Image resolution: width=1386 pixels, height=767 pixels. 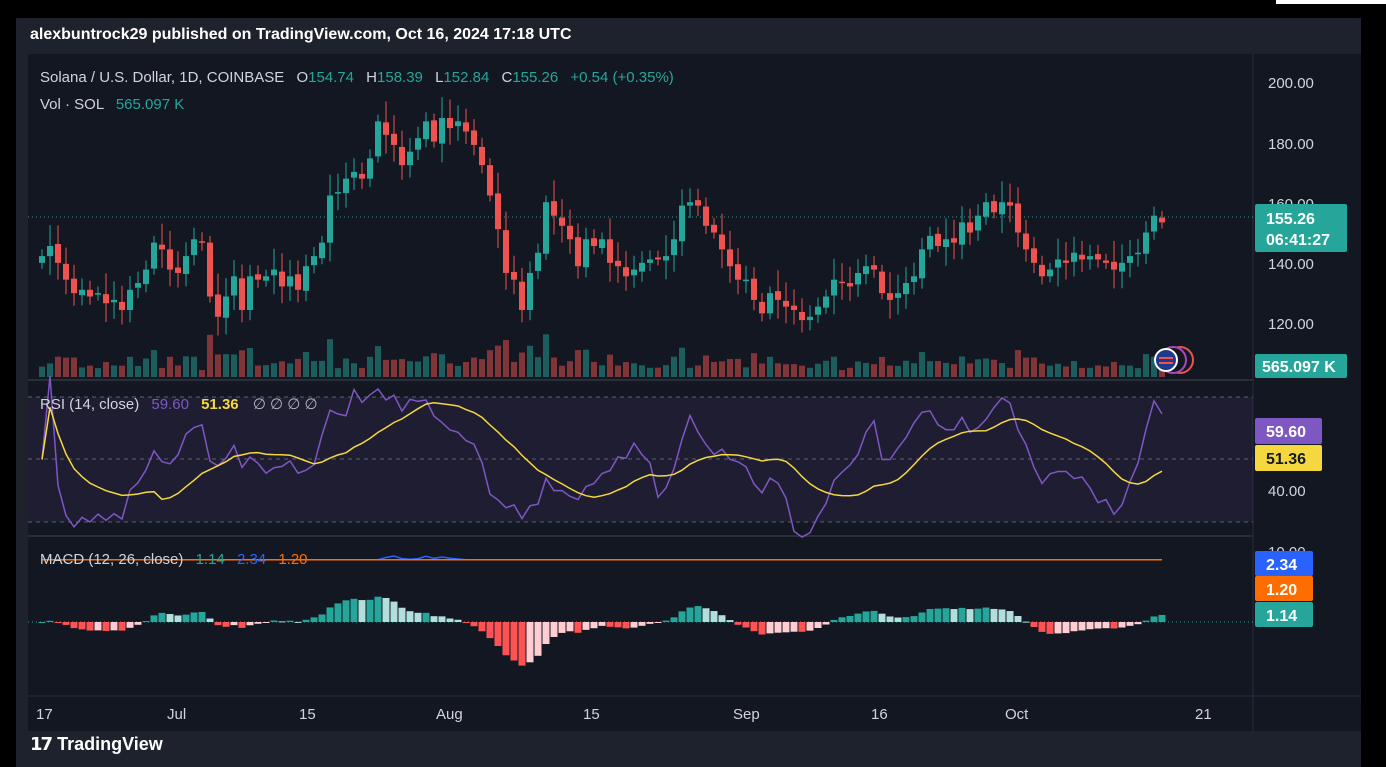 I want to click on macd-pane, so click(x=602, y=610).